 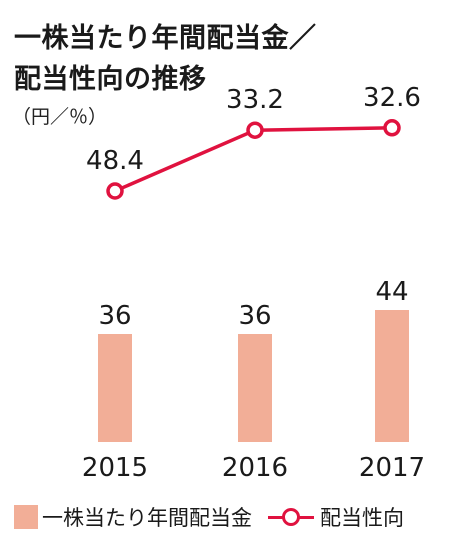 What do you see at coordinates (254, 316) in the screenshot?
I see `bar-label-2016: 36` at bounding box center [254, 316].